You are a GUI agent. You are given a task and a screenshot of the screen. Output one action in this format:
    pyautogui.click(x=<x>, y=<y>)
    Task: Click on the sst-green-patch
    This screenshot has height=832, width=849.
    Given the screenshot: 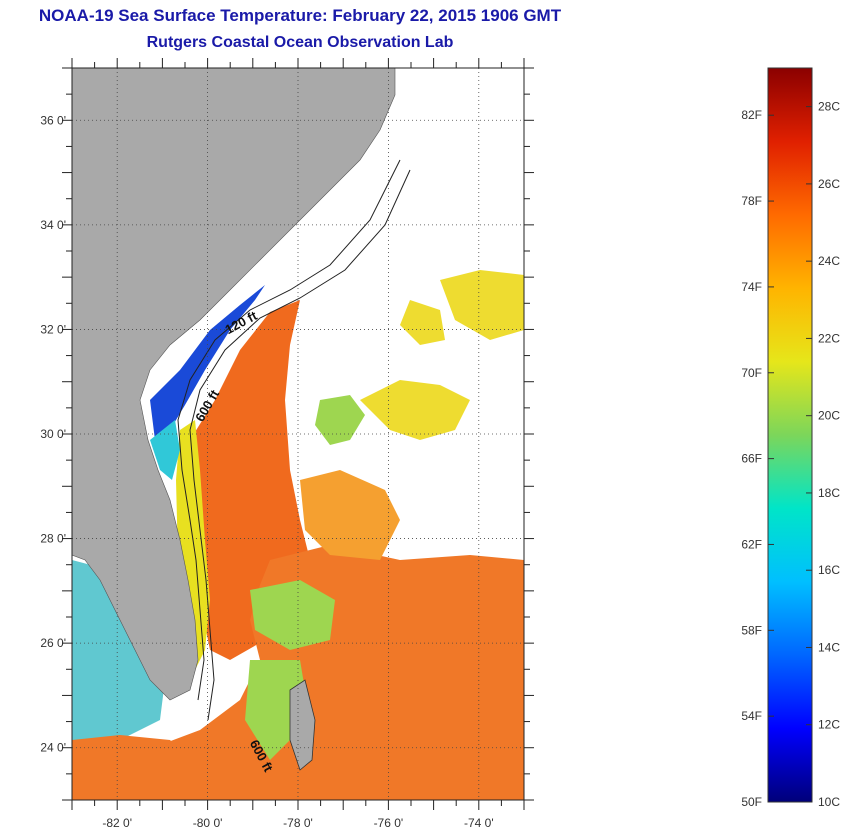 What is the action you would take?
    pyautogui.click(x=305, y=577)
    